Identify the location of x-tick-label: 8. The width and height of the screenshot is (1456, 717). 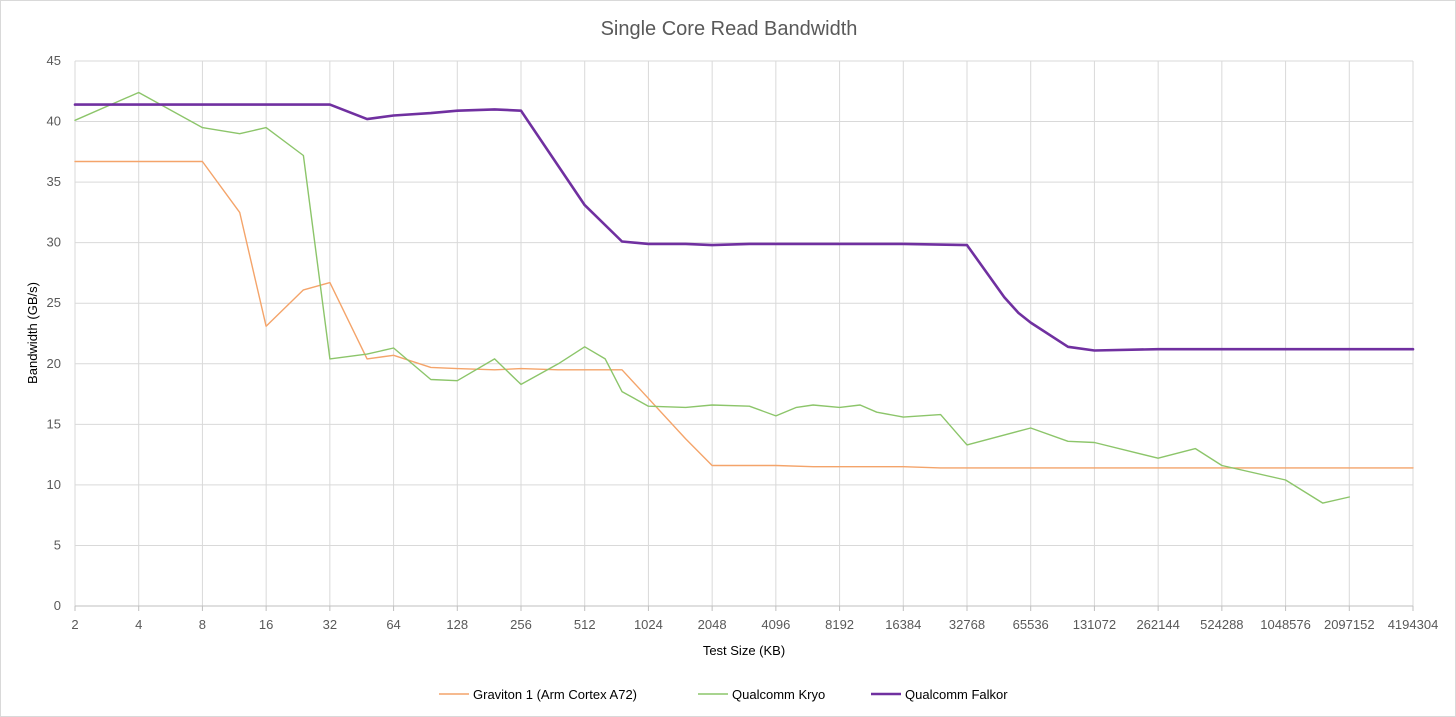
(202, 624).